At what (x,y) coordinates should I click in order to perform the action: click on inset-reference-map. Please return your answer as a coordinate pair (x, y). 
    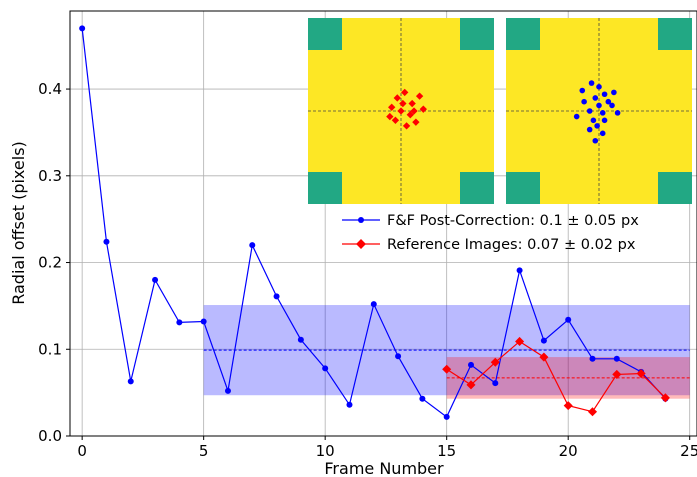
    Looking at the image, I should click on (401, 111).